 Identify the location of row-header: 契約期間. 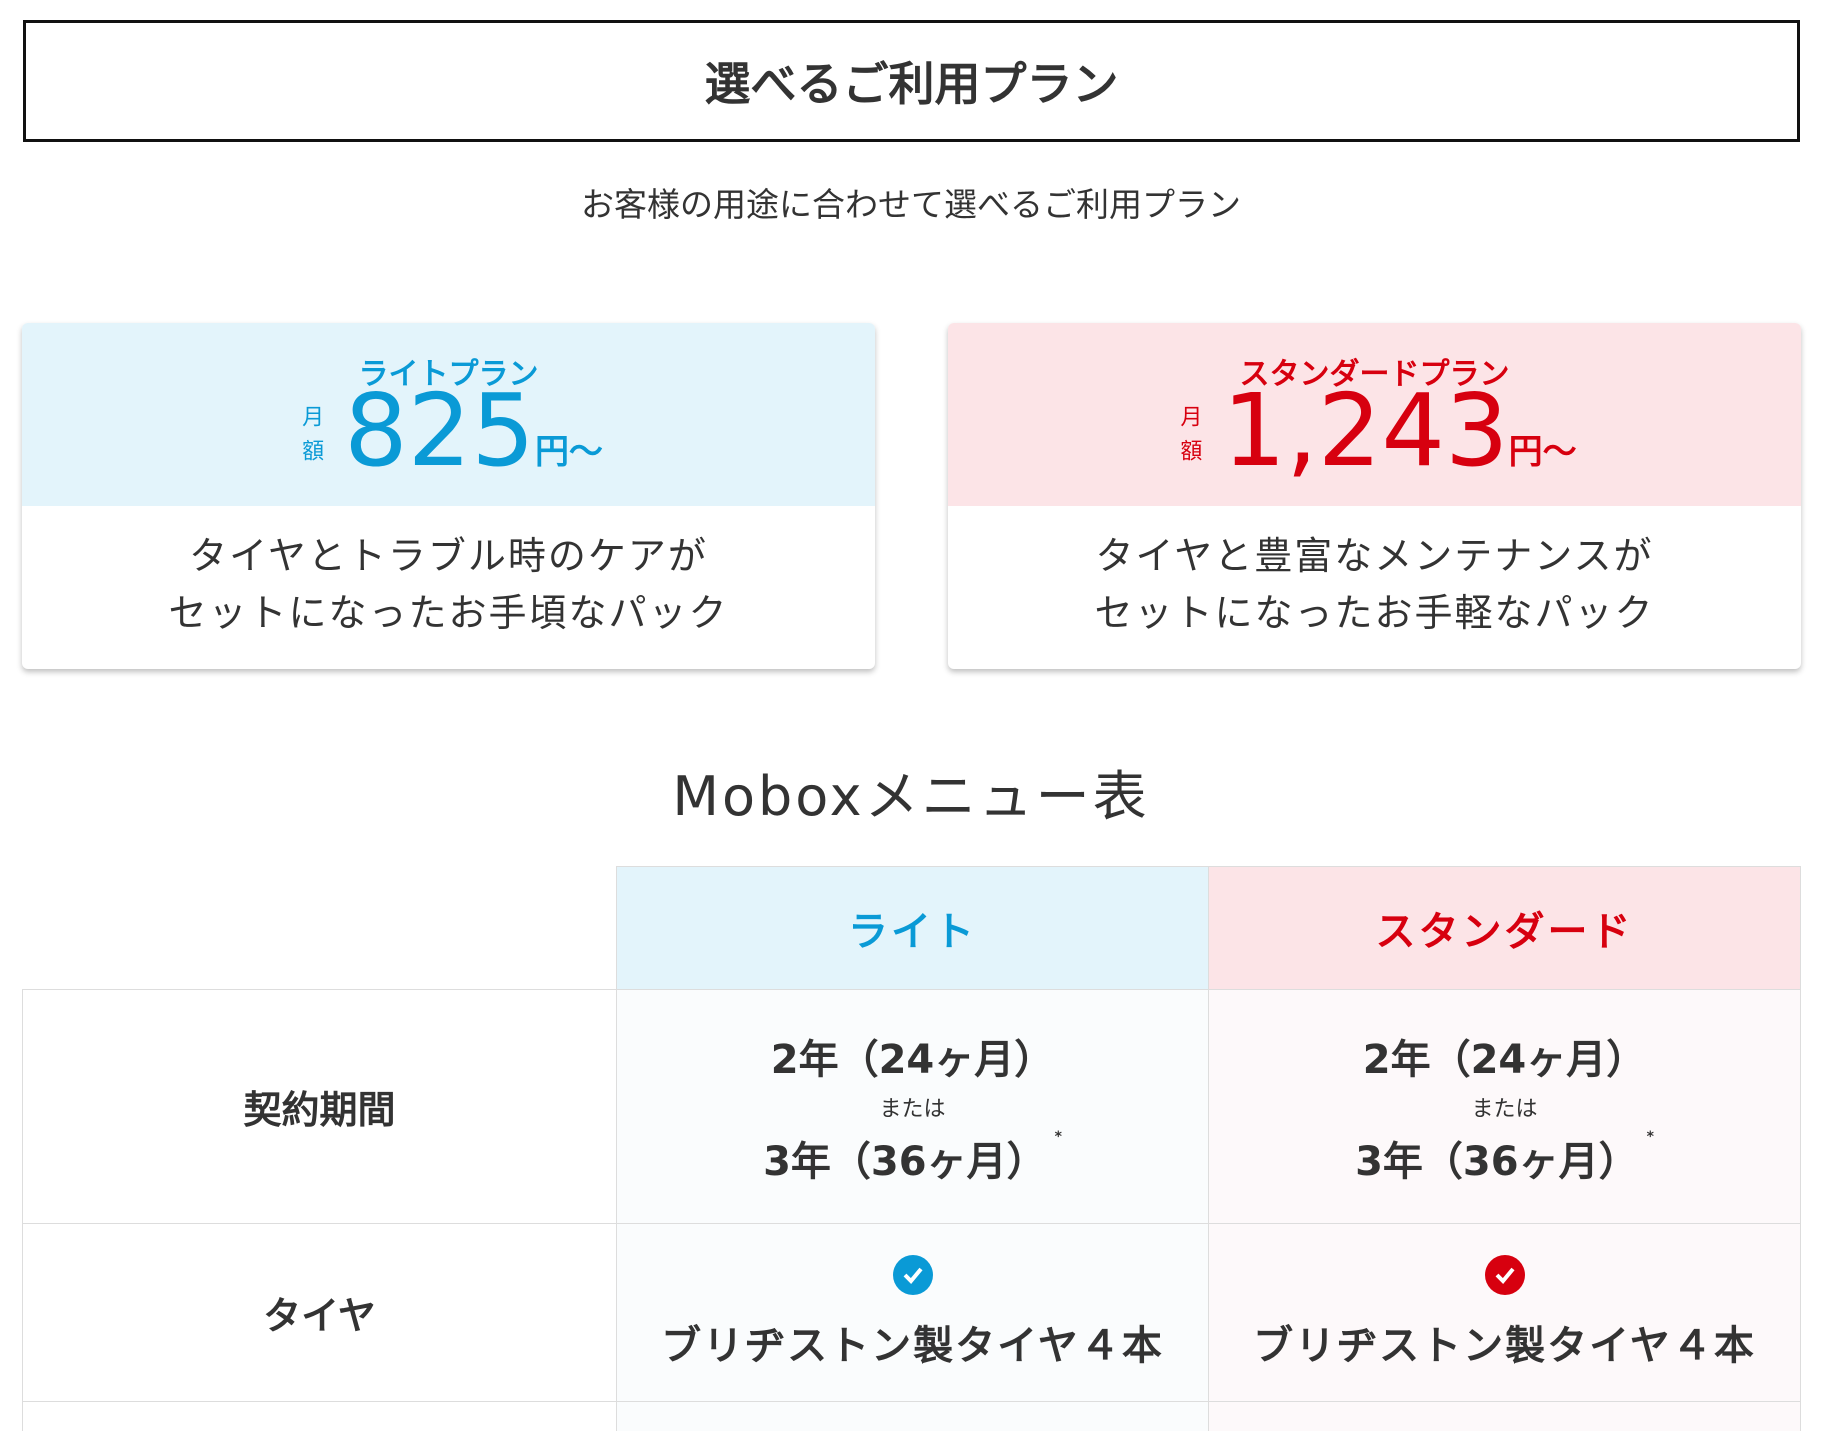
(319, 1106).